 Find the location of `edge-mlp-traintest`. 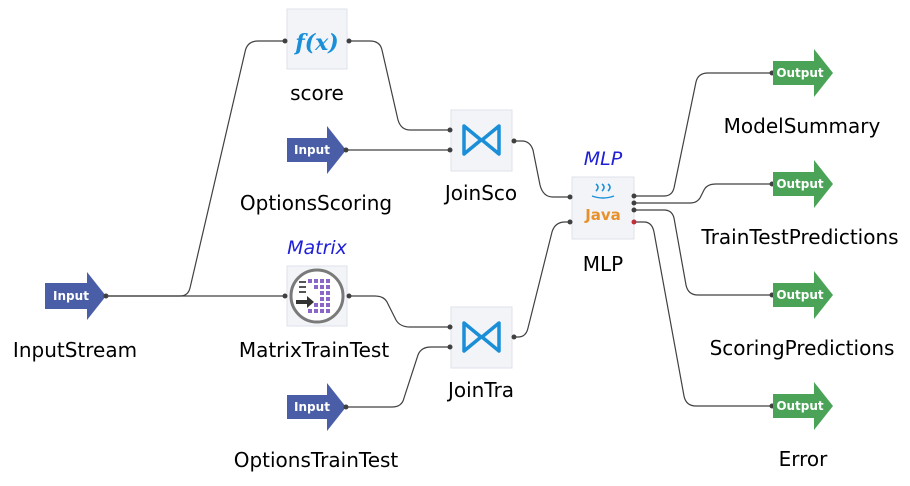

edge-mlp-traintest is located at coordinates (702, 193).